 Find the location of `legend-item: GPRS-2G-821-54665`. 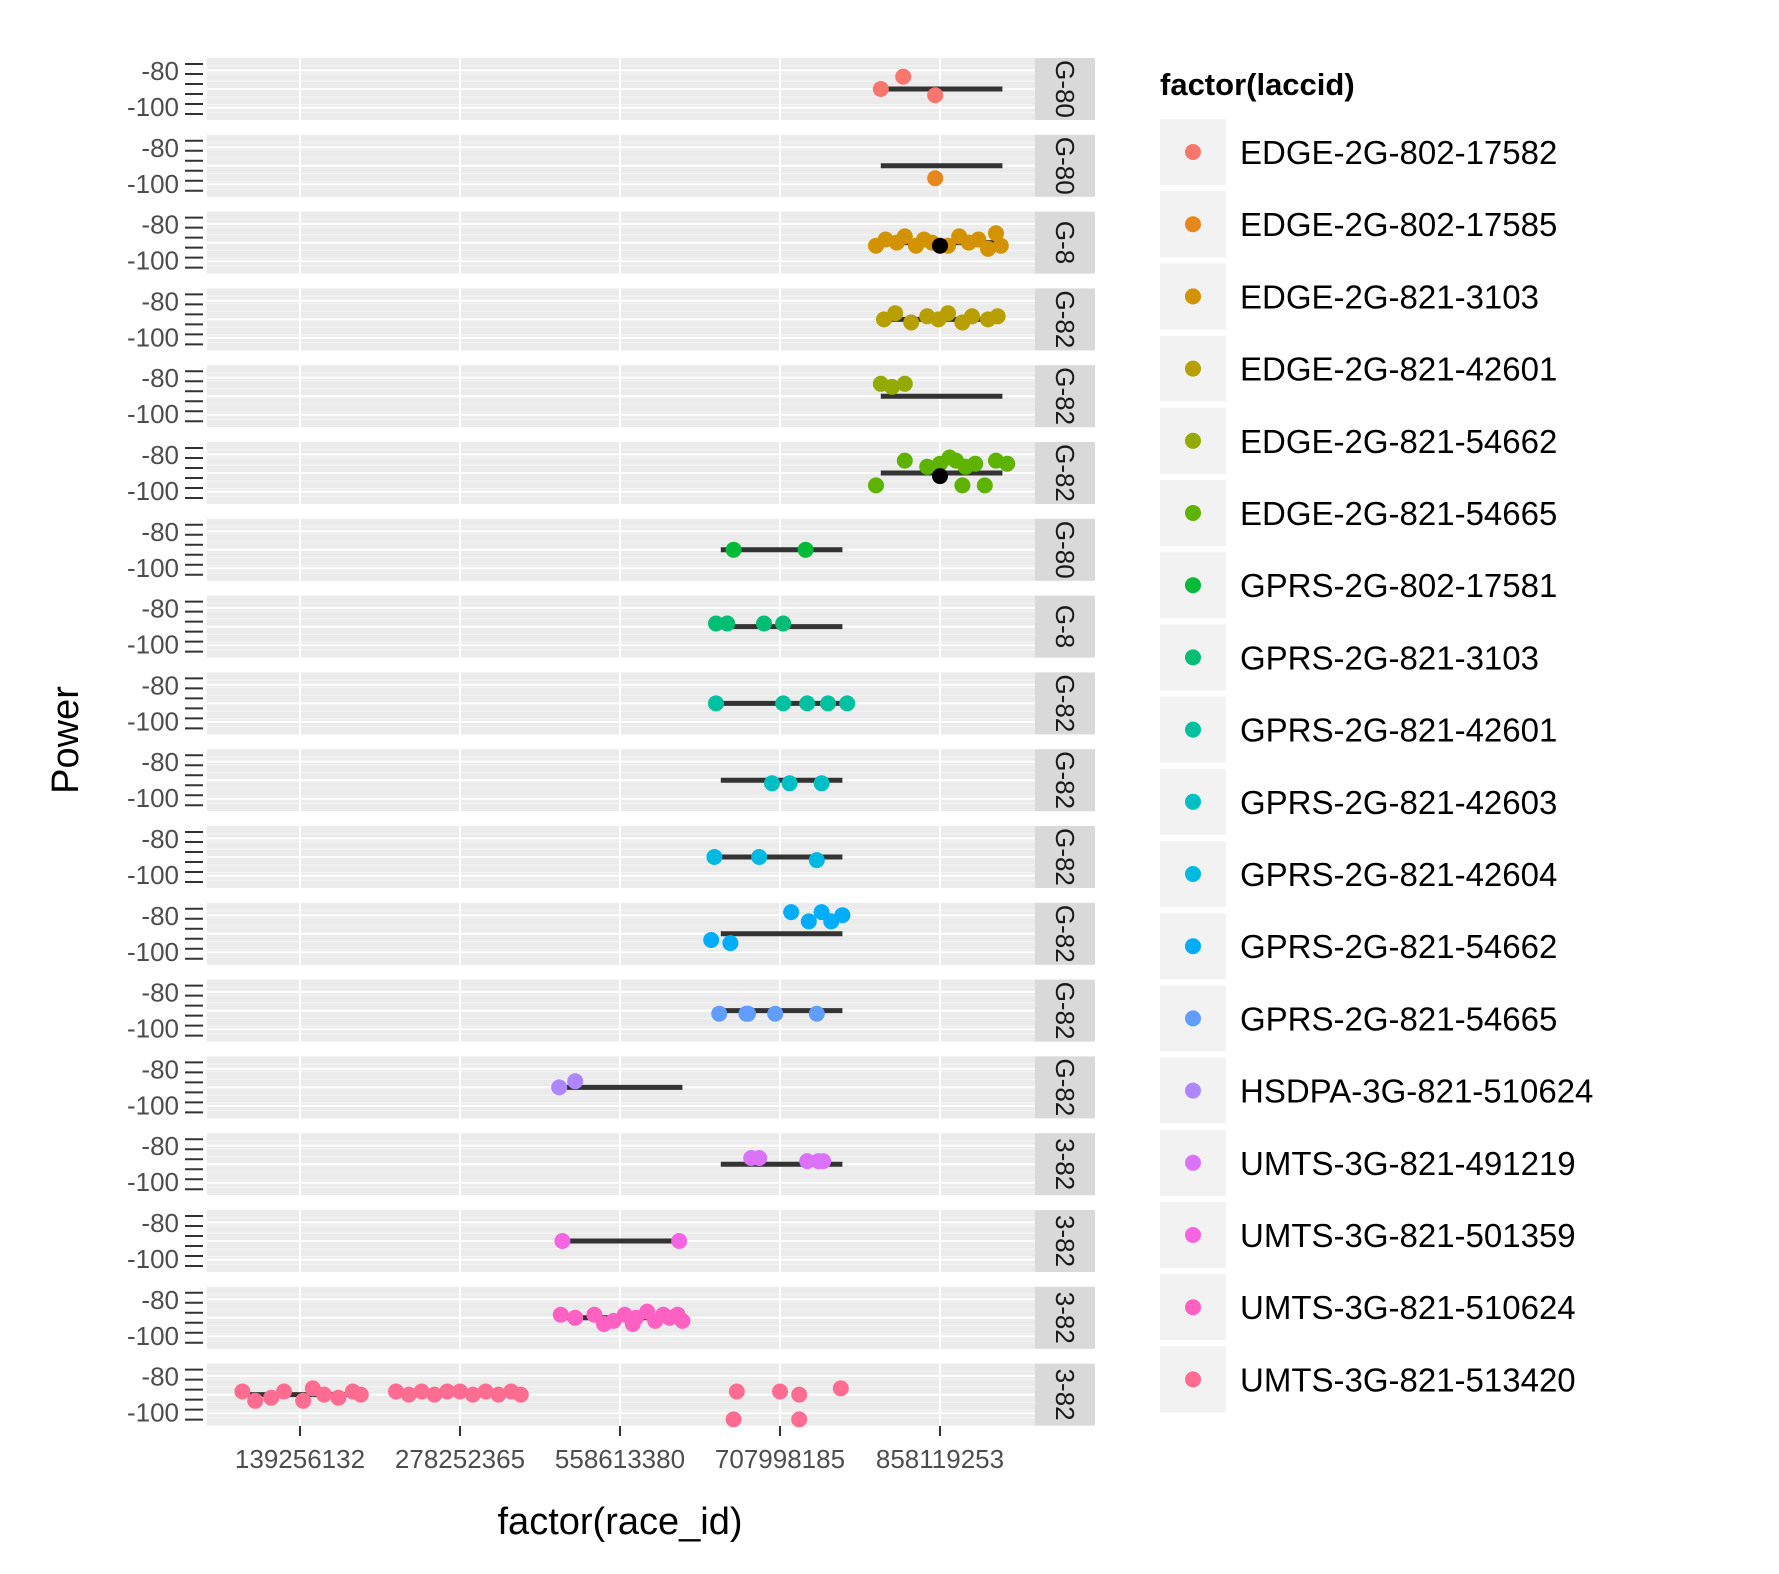

legend-item: GPRS-2G-821-54665 is located at coordinates (1358, 1018).